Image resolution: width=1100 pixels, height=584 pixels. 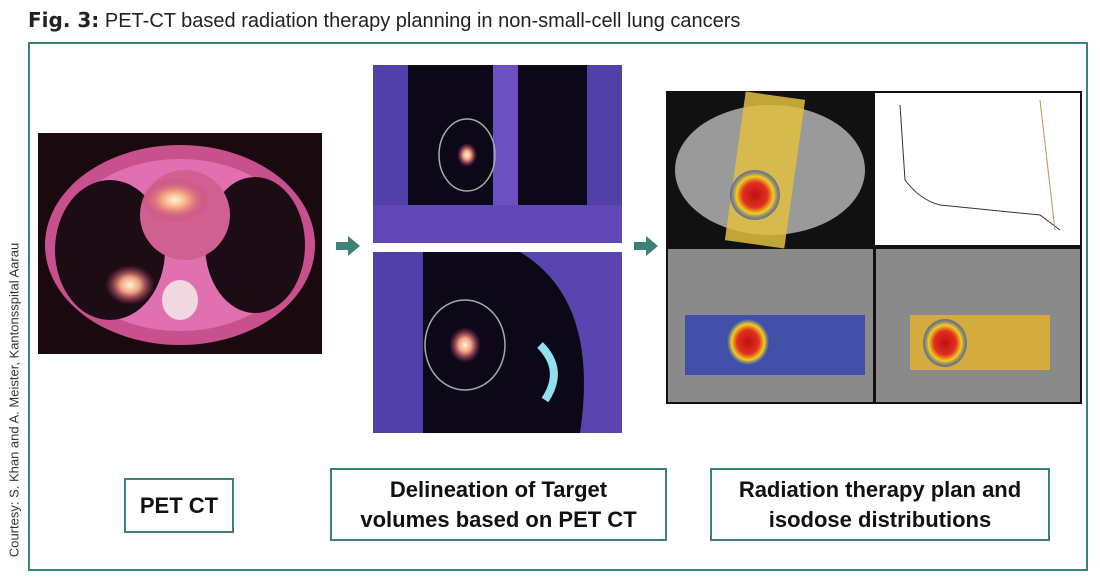 I want to click on caption-label: Fig. 3:, so click(x=64, y=20).